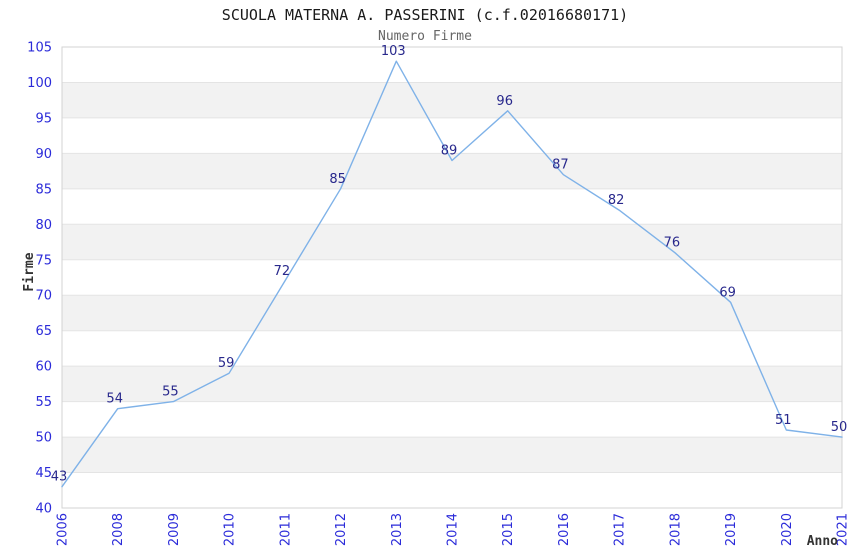 The width and height of the screenshot is (850, 550). Describe the element at coordinates (43, 189) in the screenshot. I see `y-tick-label: 85` at that location.